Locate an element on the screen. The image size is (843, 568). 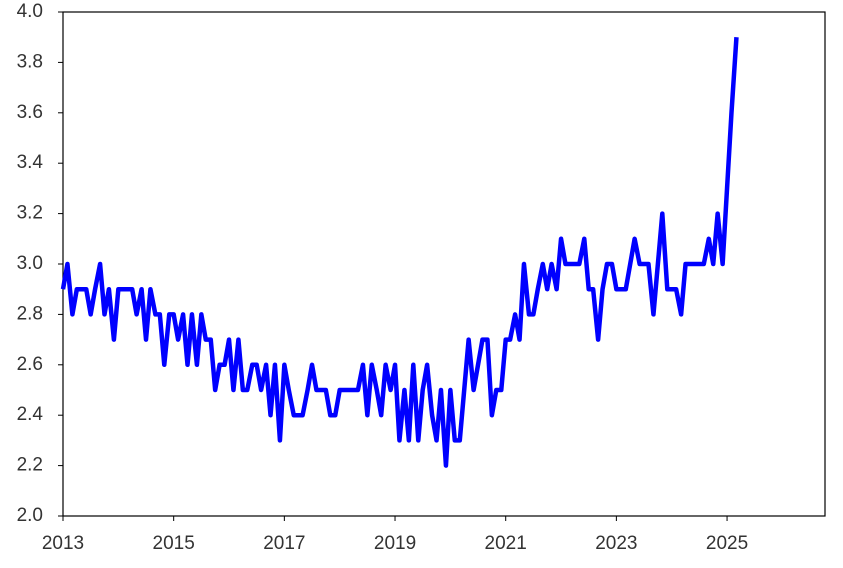
x-tick-label: 2023 is located at coordinates (616, 543).